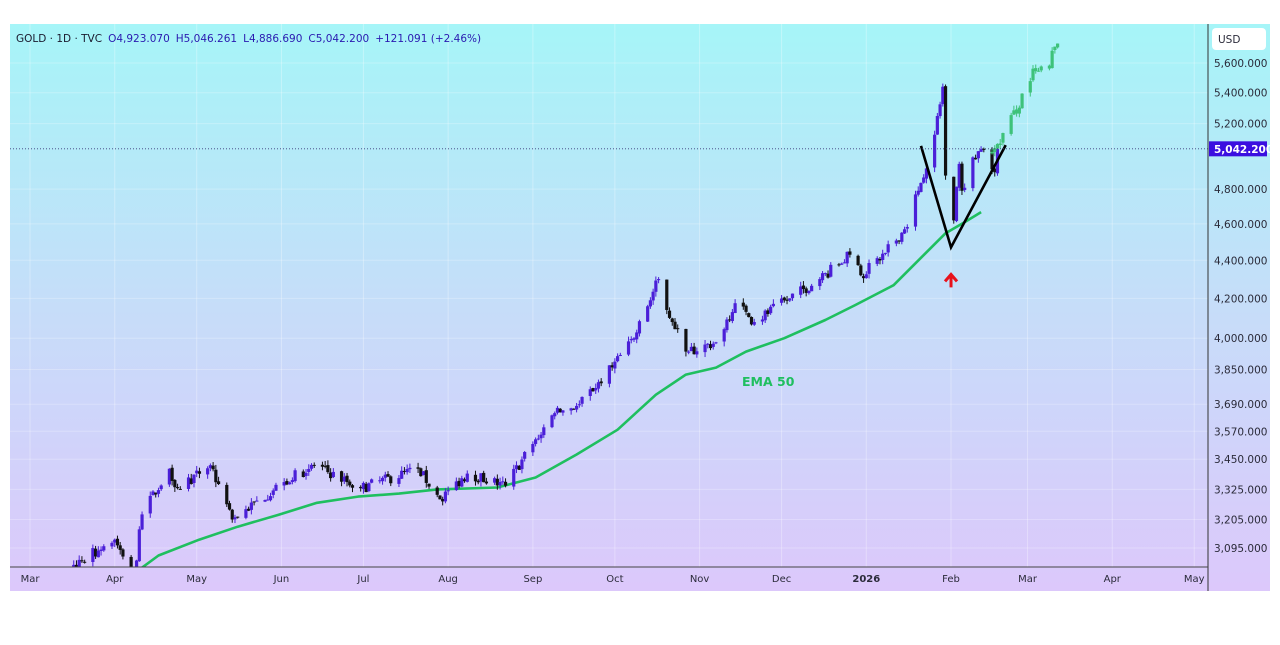  What do you see at coordinates (1240, 490) in the screenshot?
I see `price-tick-label: 3,325.000` at bounding box center [1240, 490].